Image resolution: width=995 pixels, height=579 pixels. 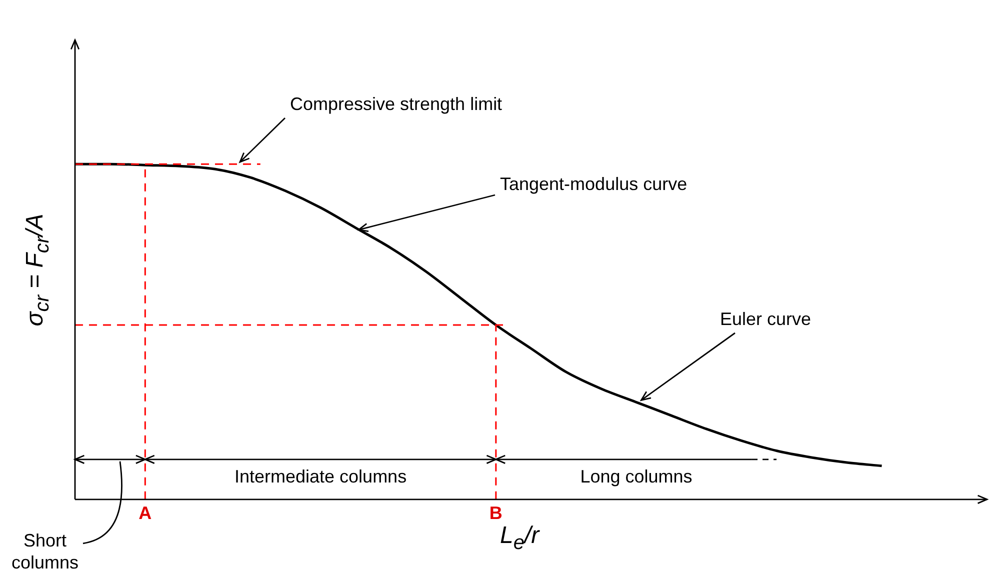 What do you see at coordinates (636, 476) in the screenshot?
I see `annotation: Long columns` at bounding box center [636, 476].